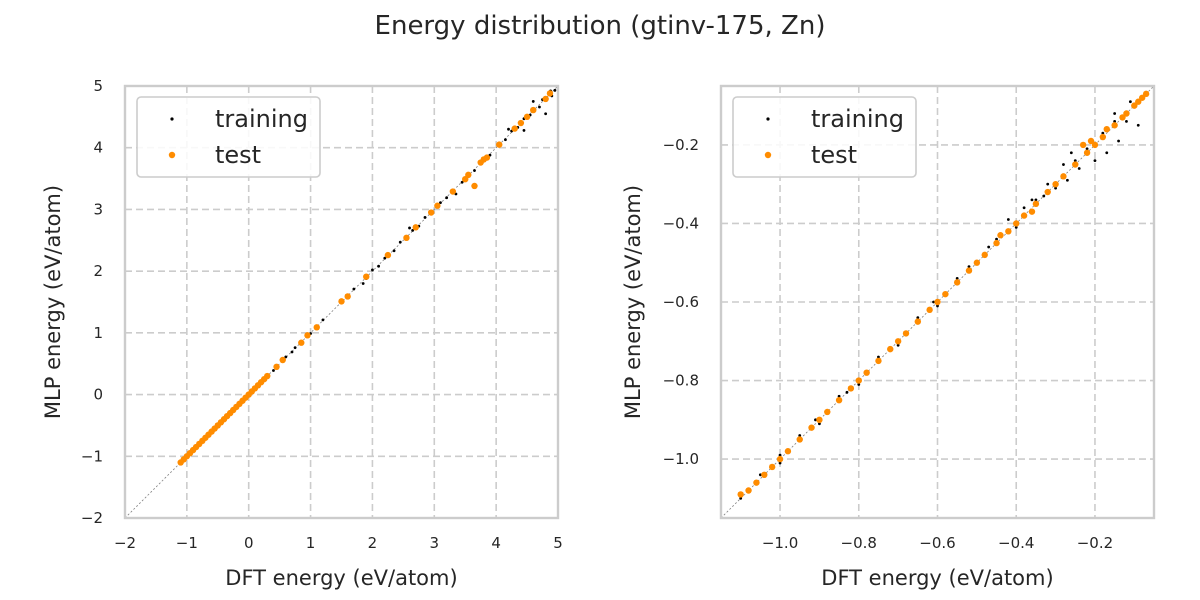 The height and width of the screenshot is (600, 1200). I want to click on x-tick-label: −1.0, so click(780, 543).